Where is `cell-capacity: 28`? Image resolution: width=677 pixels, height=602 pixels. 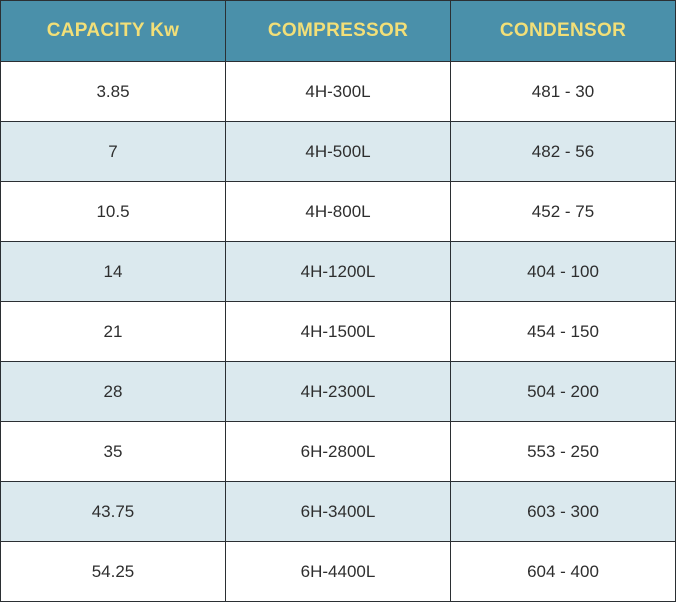
cell-capacity: 28 is located at coordinates (113, 391).